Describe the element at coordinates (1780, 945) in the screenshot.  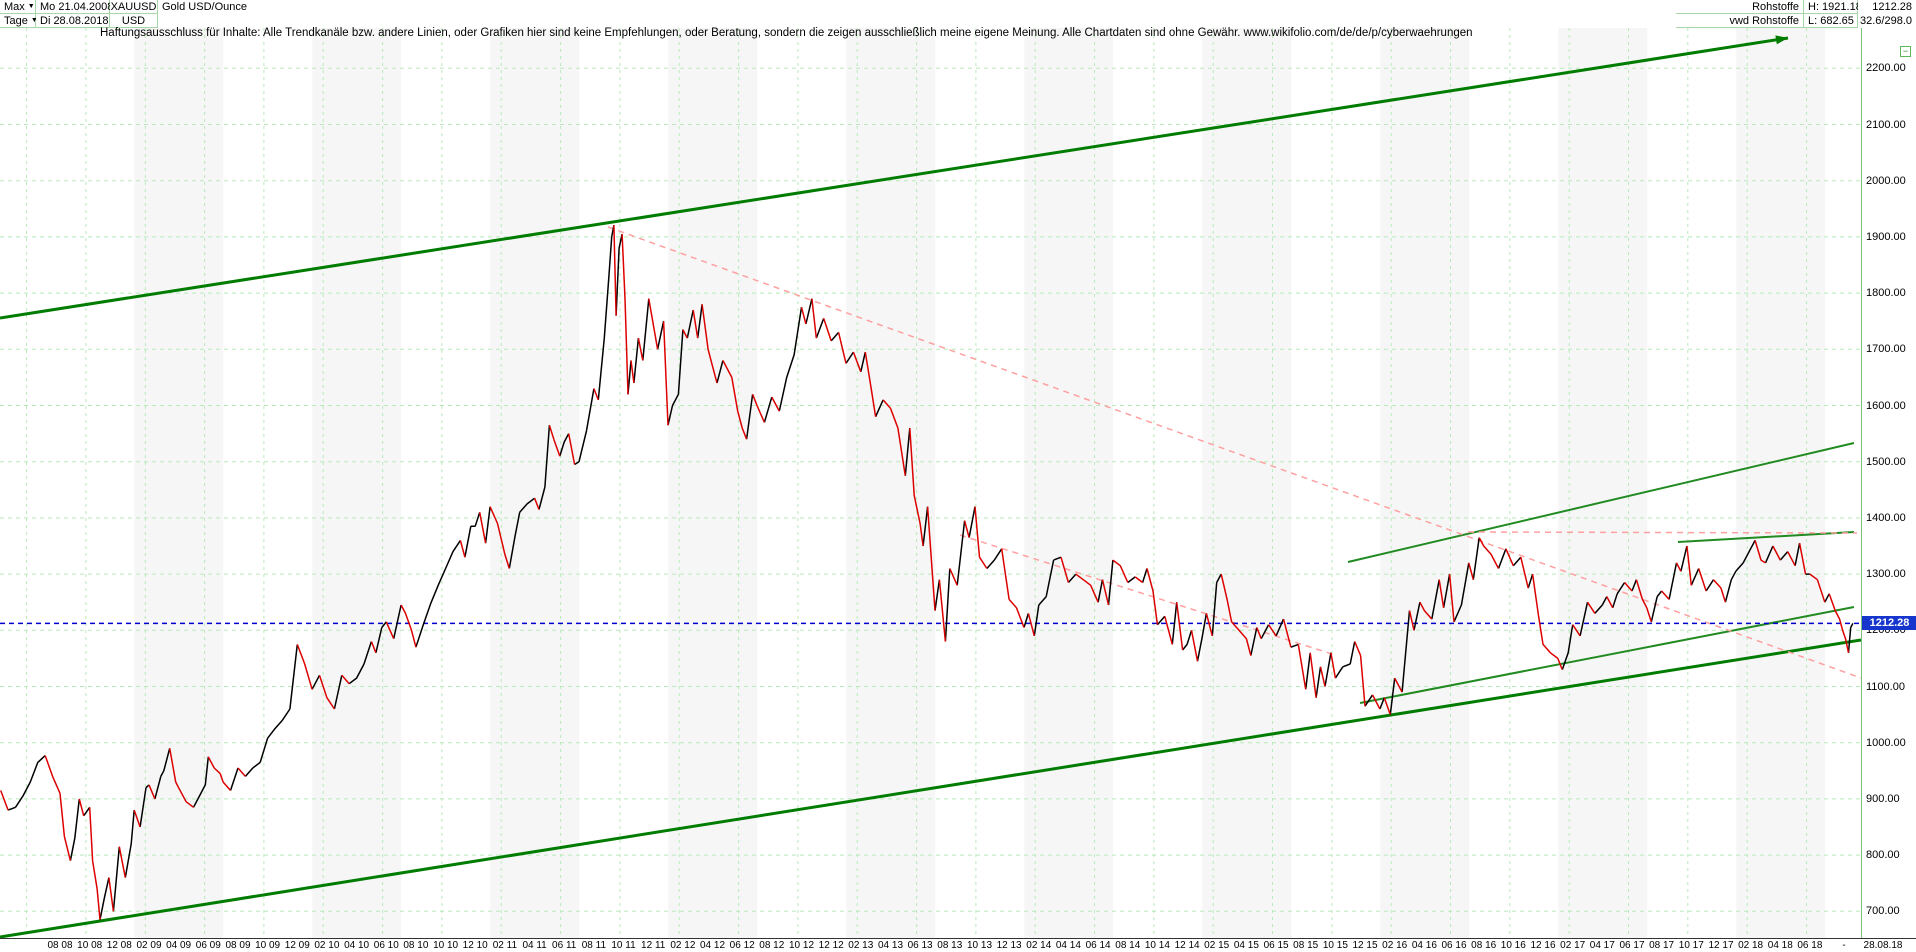
I see `x-axis-label: 04 18` at that location.